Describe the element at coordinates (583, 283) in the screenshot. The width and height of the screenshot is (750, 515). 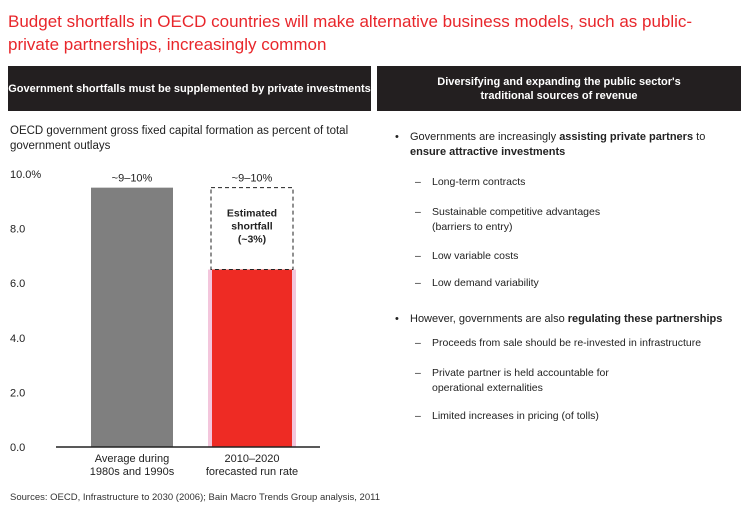
I see `sub-bullet-text: Low demand variability` at that location.